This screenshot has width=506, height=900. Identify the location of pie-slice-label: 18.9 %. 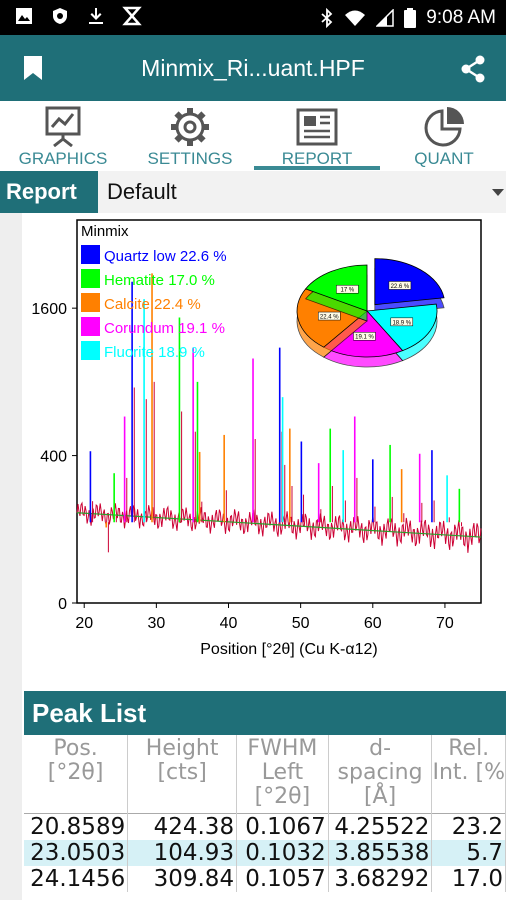
(401, 323).